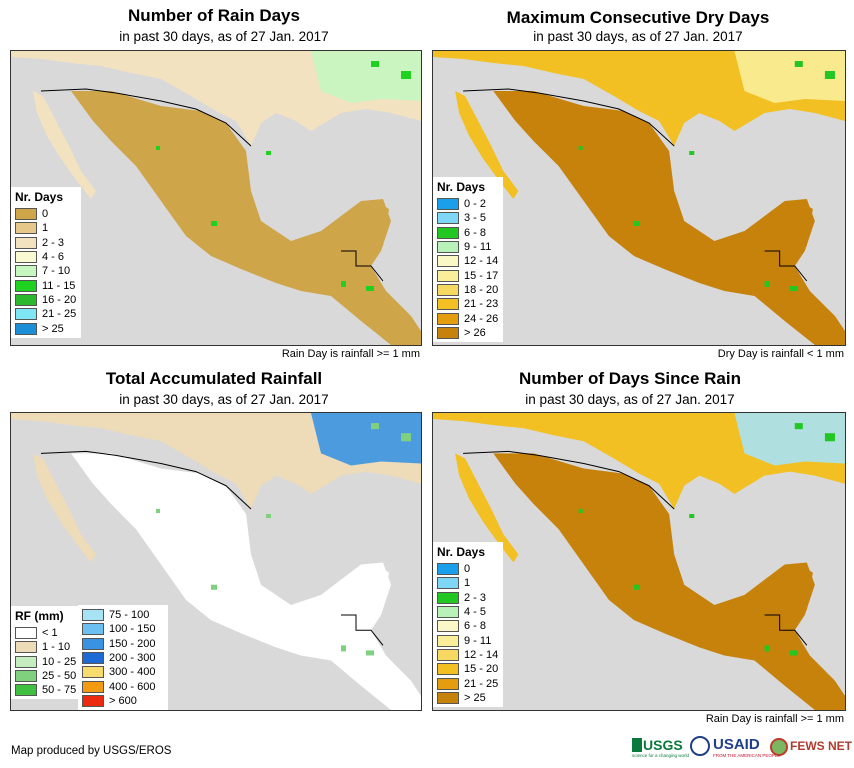 This screenshot has width=854, height=768. I want to click on legend-label: 21 - 25, so click(481, 683).